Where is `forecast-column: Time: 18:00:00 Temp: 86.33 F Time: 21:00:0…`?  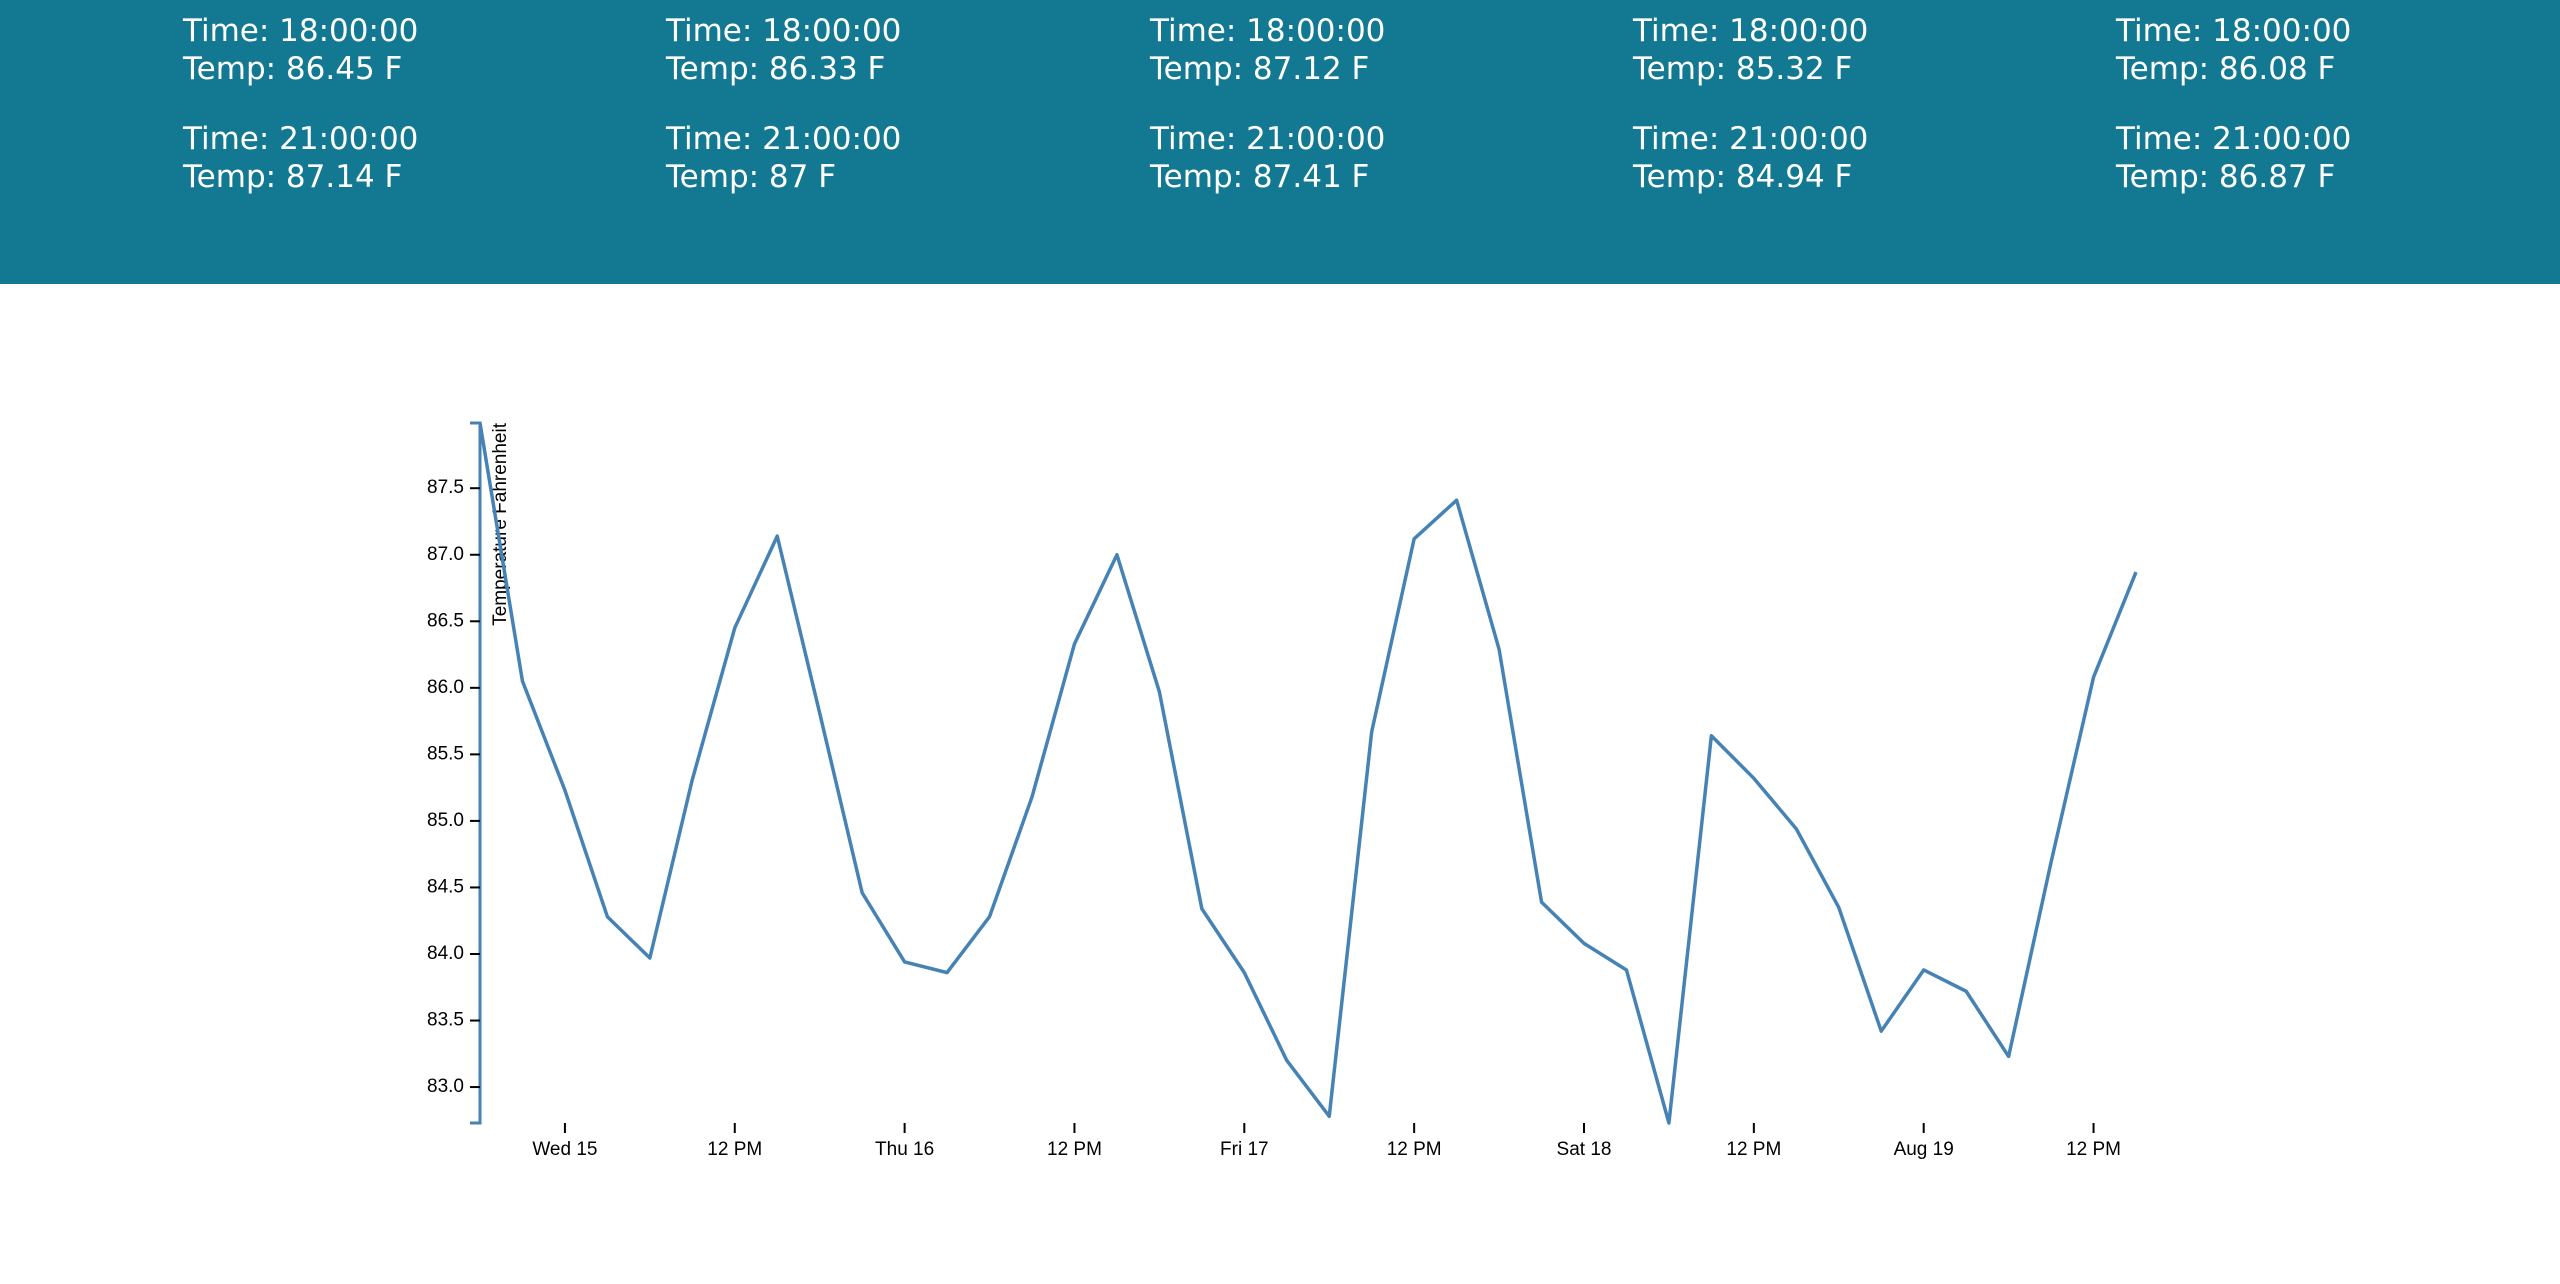
forecast-column: Time: 18:00:00 Temp: 86.33 F Time: 21:00:0… is located at coordinates (783, 120).